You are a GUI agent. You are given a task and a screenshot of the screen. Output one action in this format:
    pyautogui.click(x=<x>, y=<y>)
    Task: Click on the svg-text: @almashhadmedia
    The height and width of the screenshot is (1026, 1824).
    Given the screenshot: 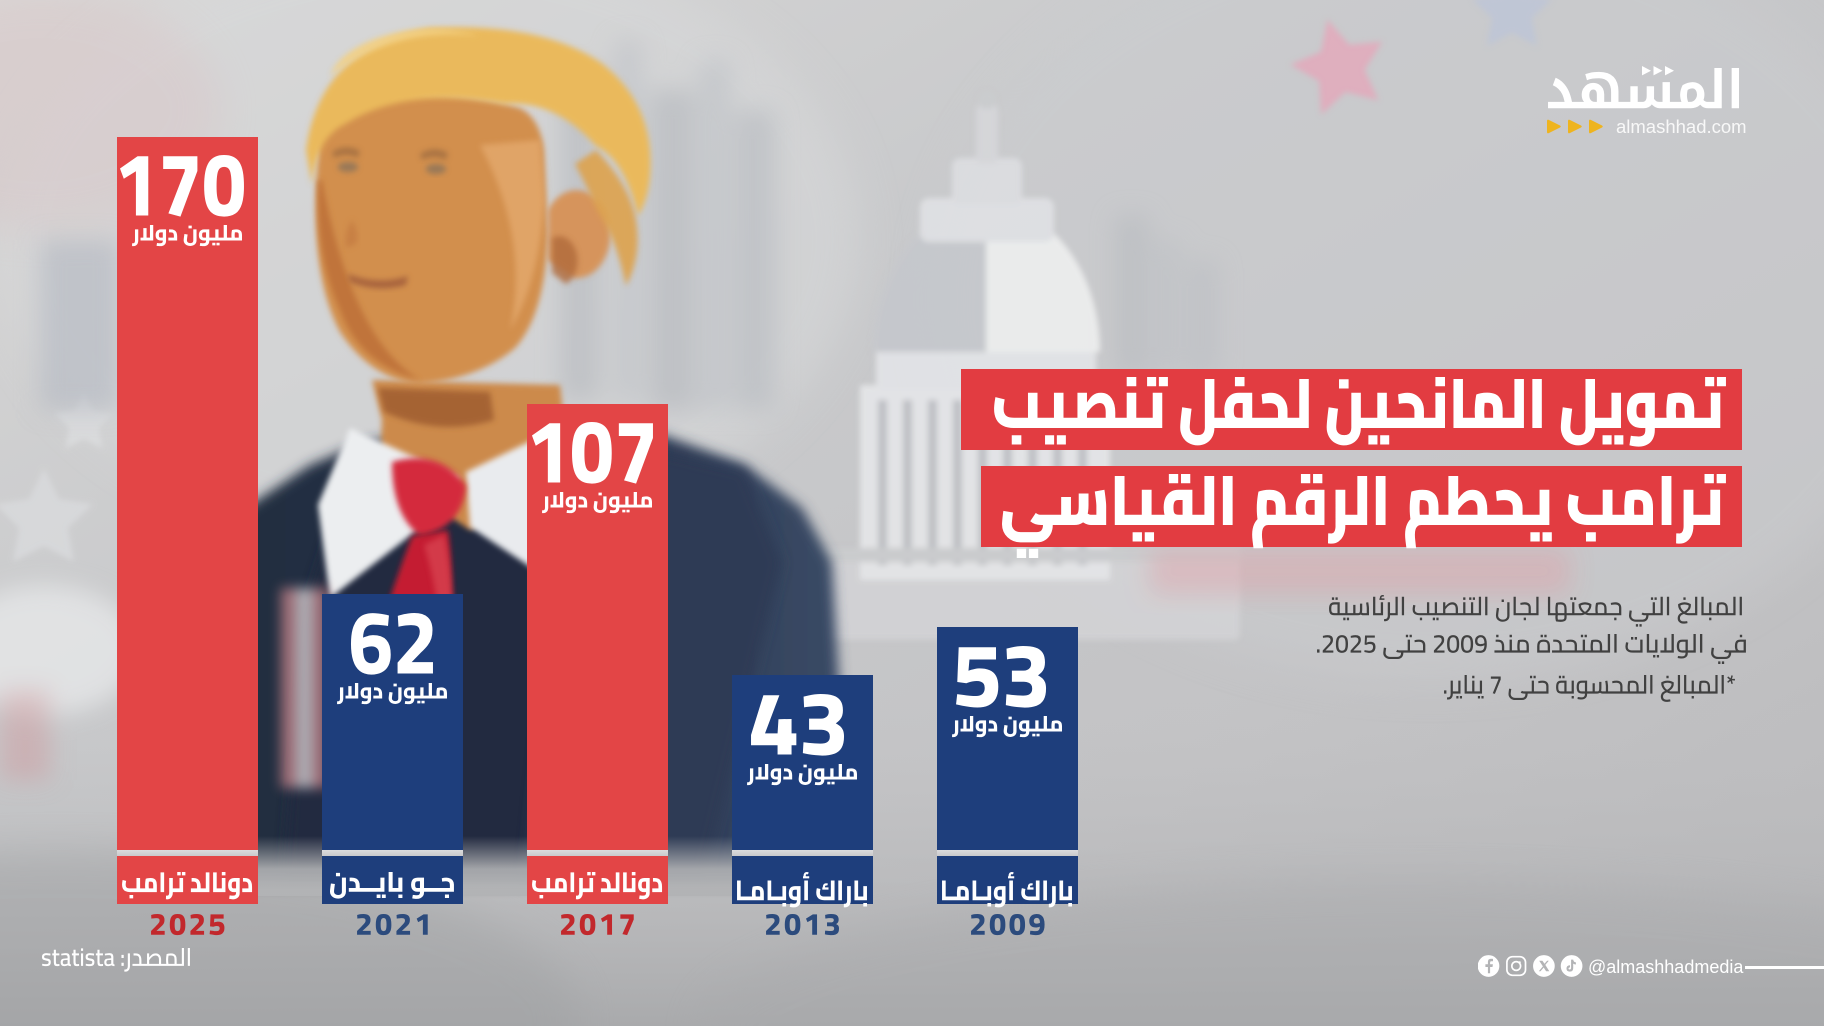 What is the action you would take?
    pyautogui.click(x=1666, y=967)
    